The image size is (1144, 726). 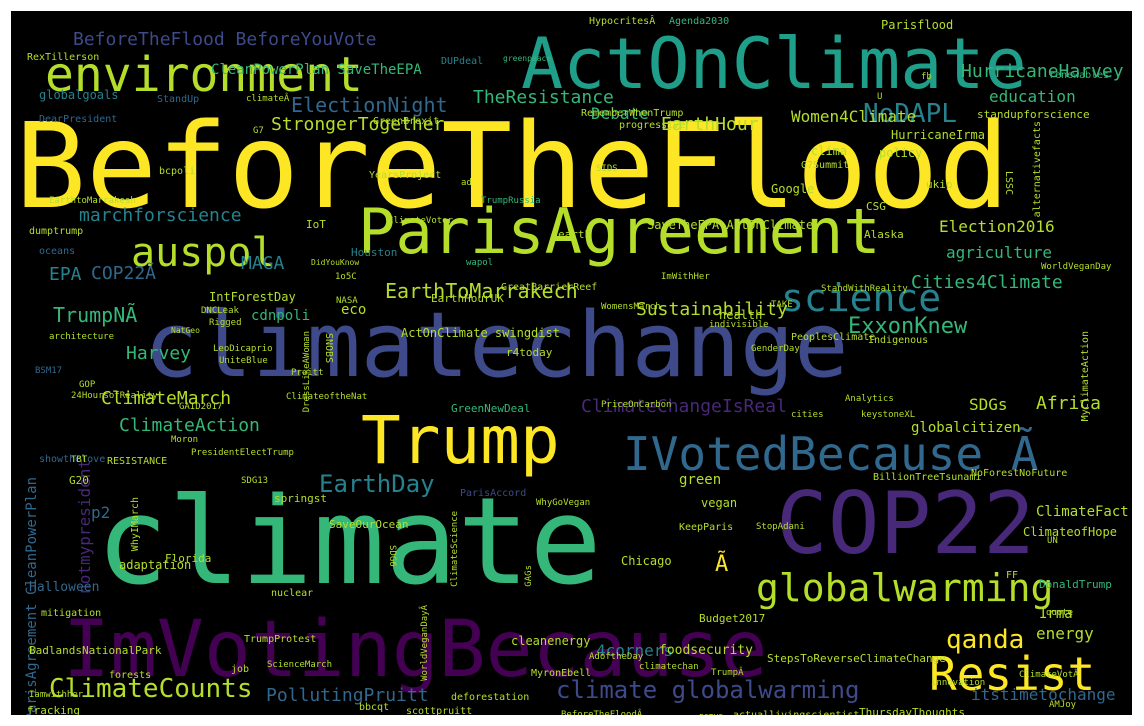 I want to click on word-harvey: Harvey, so click(x=159, y=353).